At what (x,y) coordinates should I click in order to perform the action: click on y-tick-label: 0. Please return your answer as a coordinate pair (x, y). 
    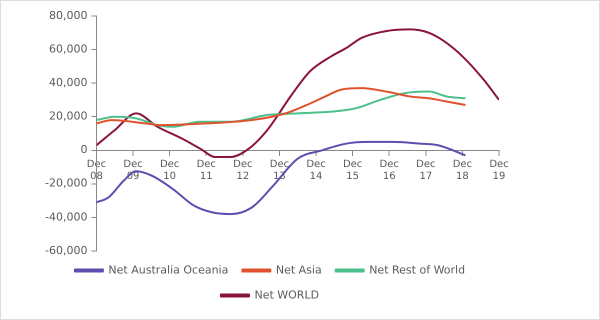
    Looking at the image, I should click on (84, 149).